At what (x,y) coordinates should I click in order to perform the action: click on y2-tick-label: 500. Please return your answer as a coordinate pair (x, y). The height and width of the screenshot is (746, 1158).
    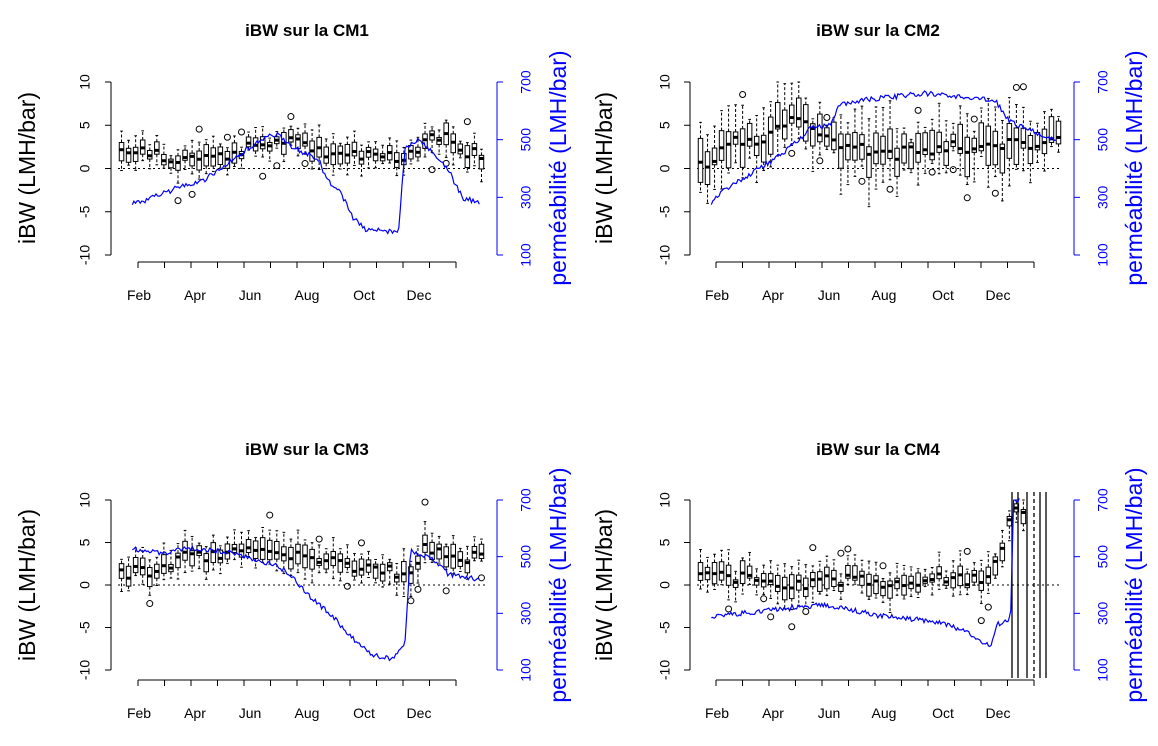
    Looking at the image, I should click on (1103, 557).